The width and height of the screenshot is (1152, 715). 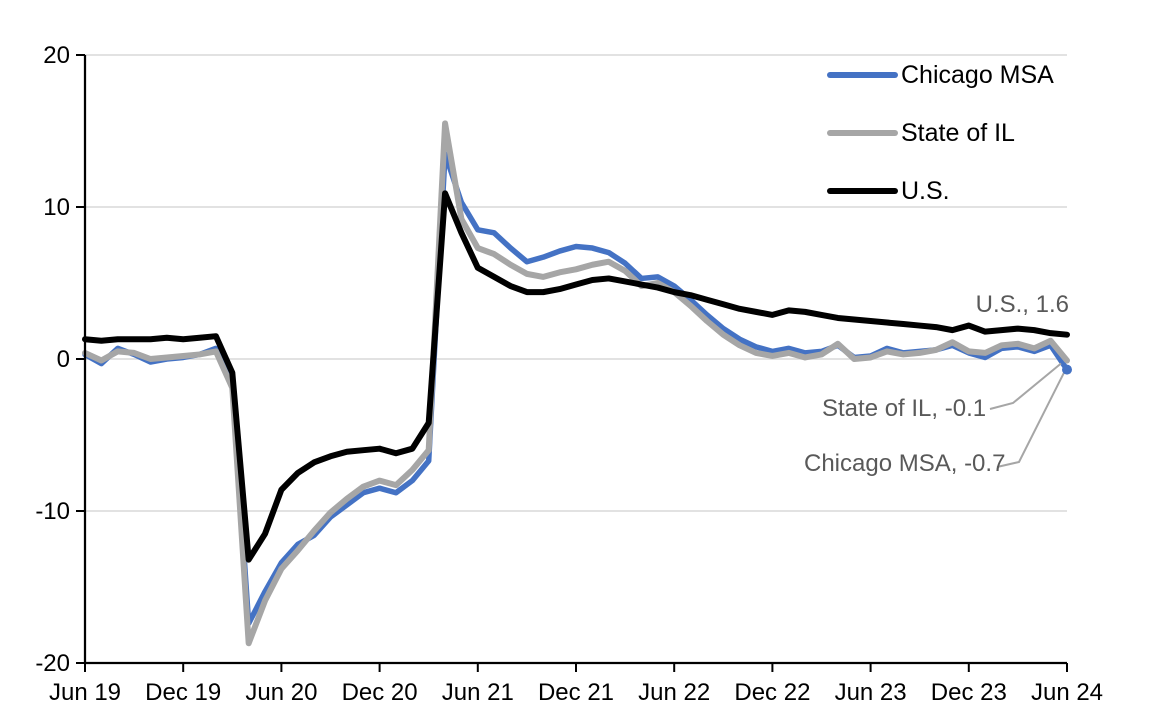 I want to click on legend-label-us: U.S., so click(x=925, y=191).